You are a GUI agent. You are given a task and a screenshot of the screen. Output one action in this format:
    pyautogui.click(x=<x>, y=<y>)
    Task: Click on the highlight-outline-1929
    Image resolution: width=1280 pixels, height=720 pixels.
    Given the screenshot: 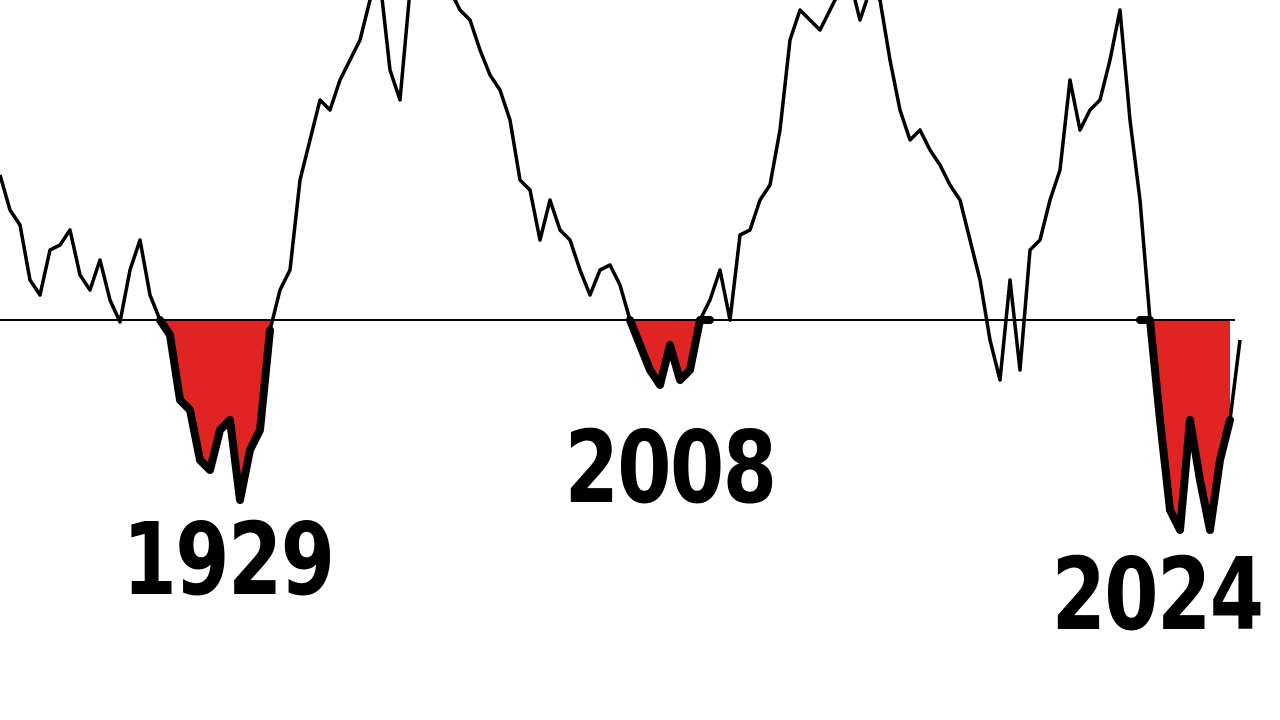 What is the action you would take?
    pyautogui.click(x=215, y=410)
    